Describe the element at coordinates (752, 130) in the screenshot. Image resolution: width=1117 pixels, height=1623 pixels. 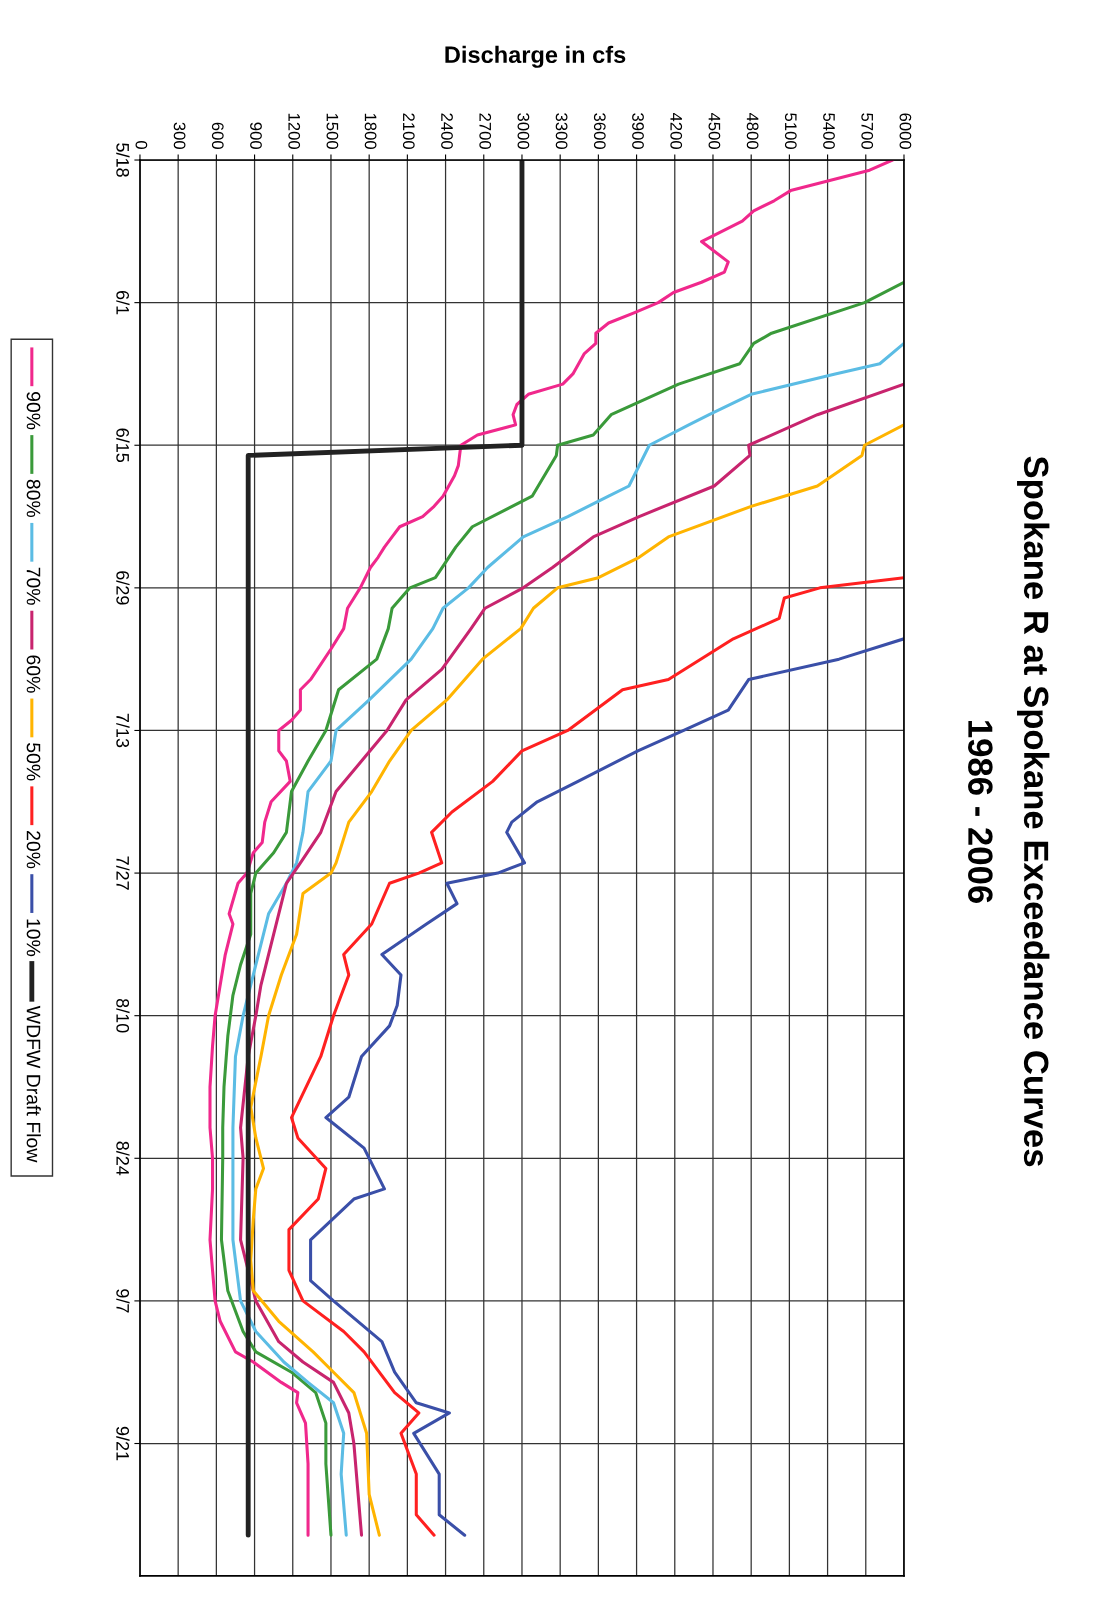
I see `x-tick-label: 4800` at that location.